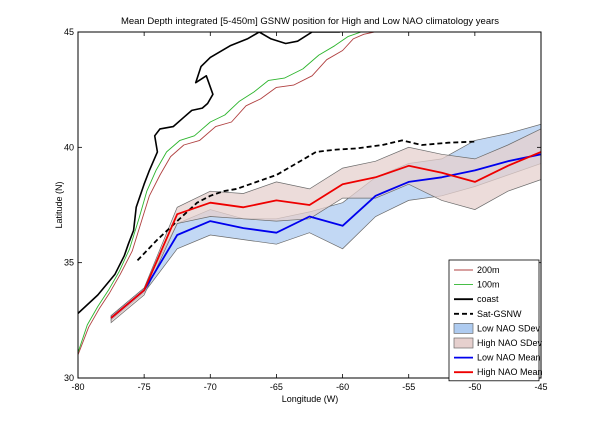  What do you see at coordinates (509, 328) in the screenshot?
I see `legend-label-low-nao-sdev: Low NAO SDev` at bounding box center [509, 328].